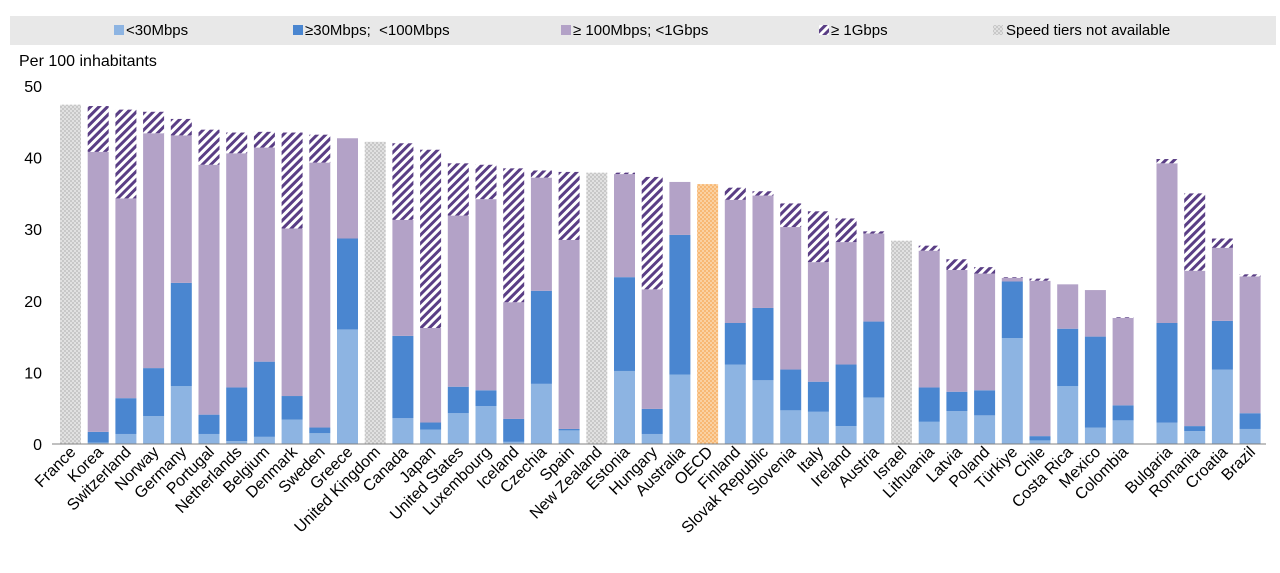 The image size is (1280, 573). I want to click on bar-mexico, so click(1095, 367).